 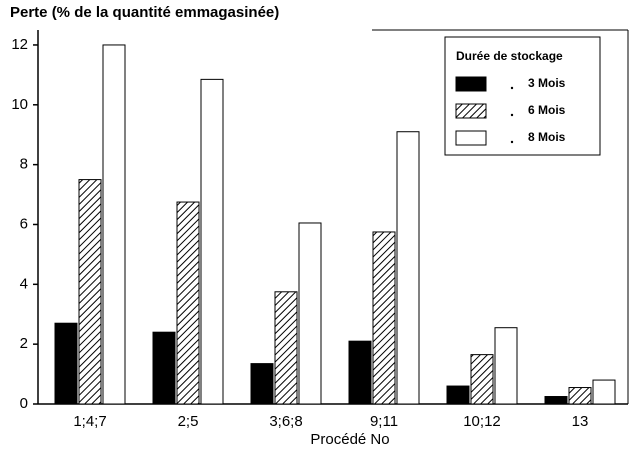 What do you see at coordinates (509, 56) in the screenshot?
I see `legend-title: Durée de stockage` at bounding box center [509, 56].